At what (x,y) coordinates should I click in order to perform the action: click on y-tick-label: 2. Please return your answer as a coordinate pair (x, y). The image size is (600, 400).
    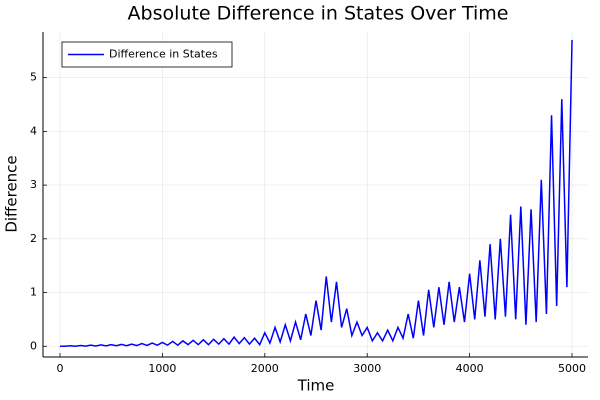
    Looking at the image, I should click on (33, 238).